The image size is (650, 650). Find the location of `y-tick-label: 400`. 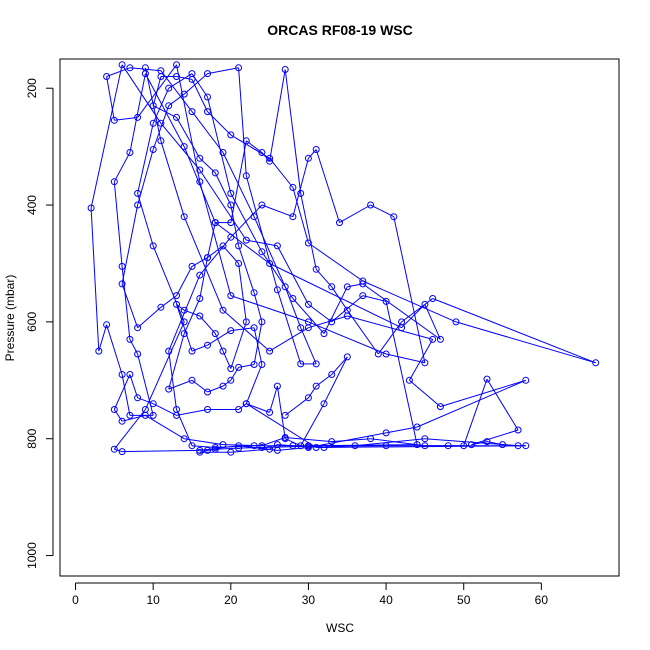

y-tick-label: 400 is located at coordinates (32, 205).